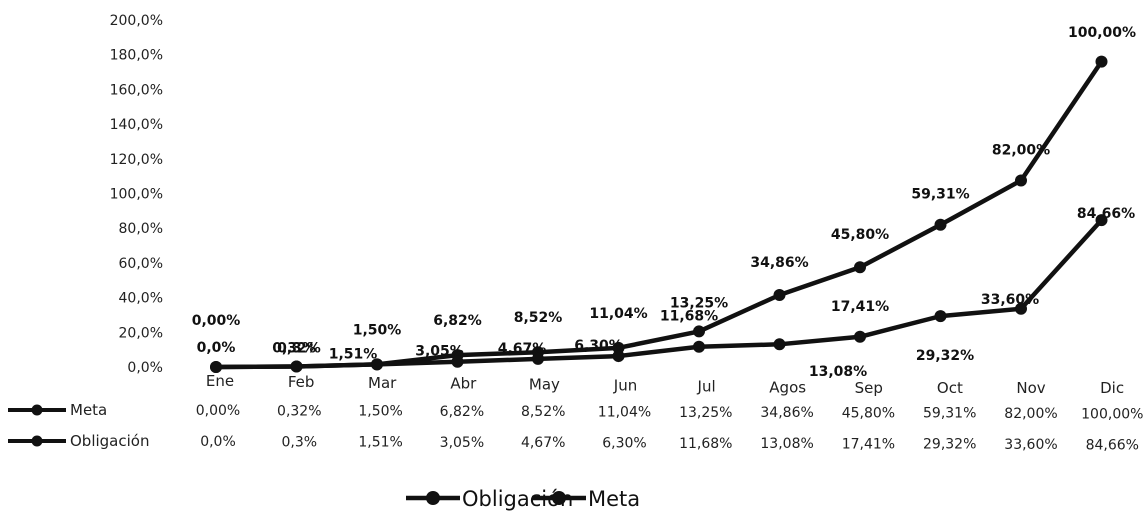 This screenshot has width=1147, height=511. What do you see at coordinates (950, 388) in the screenshot?
I see `category-label: Oct` at bounding box center [950, 388].